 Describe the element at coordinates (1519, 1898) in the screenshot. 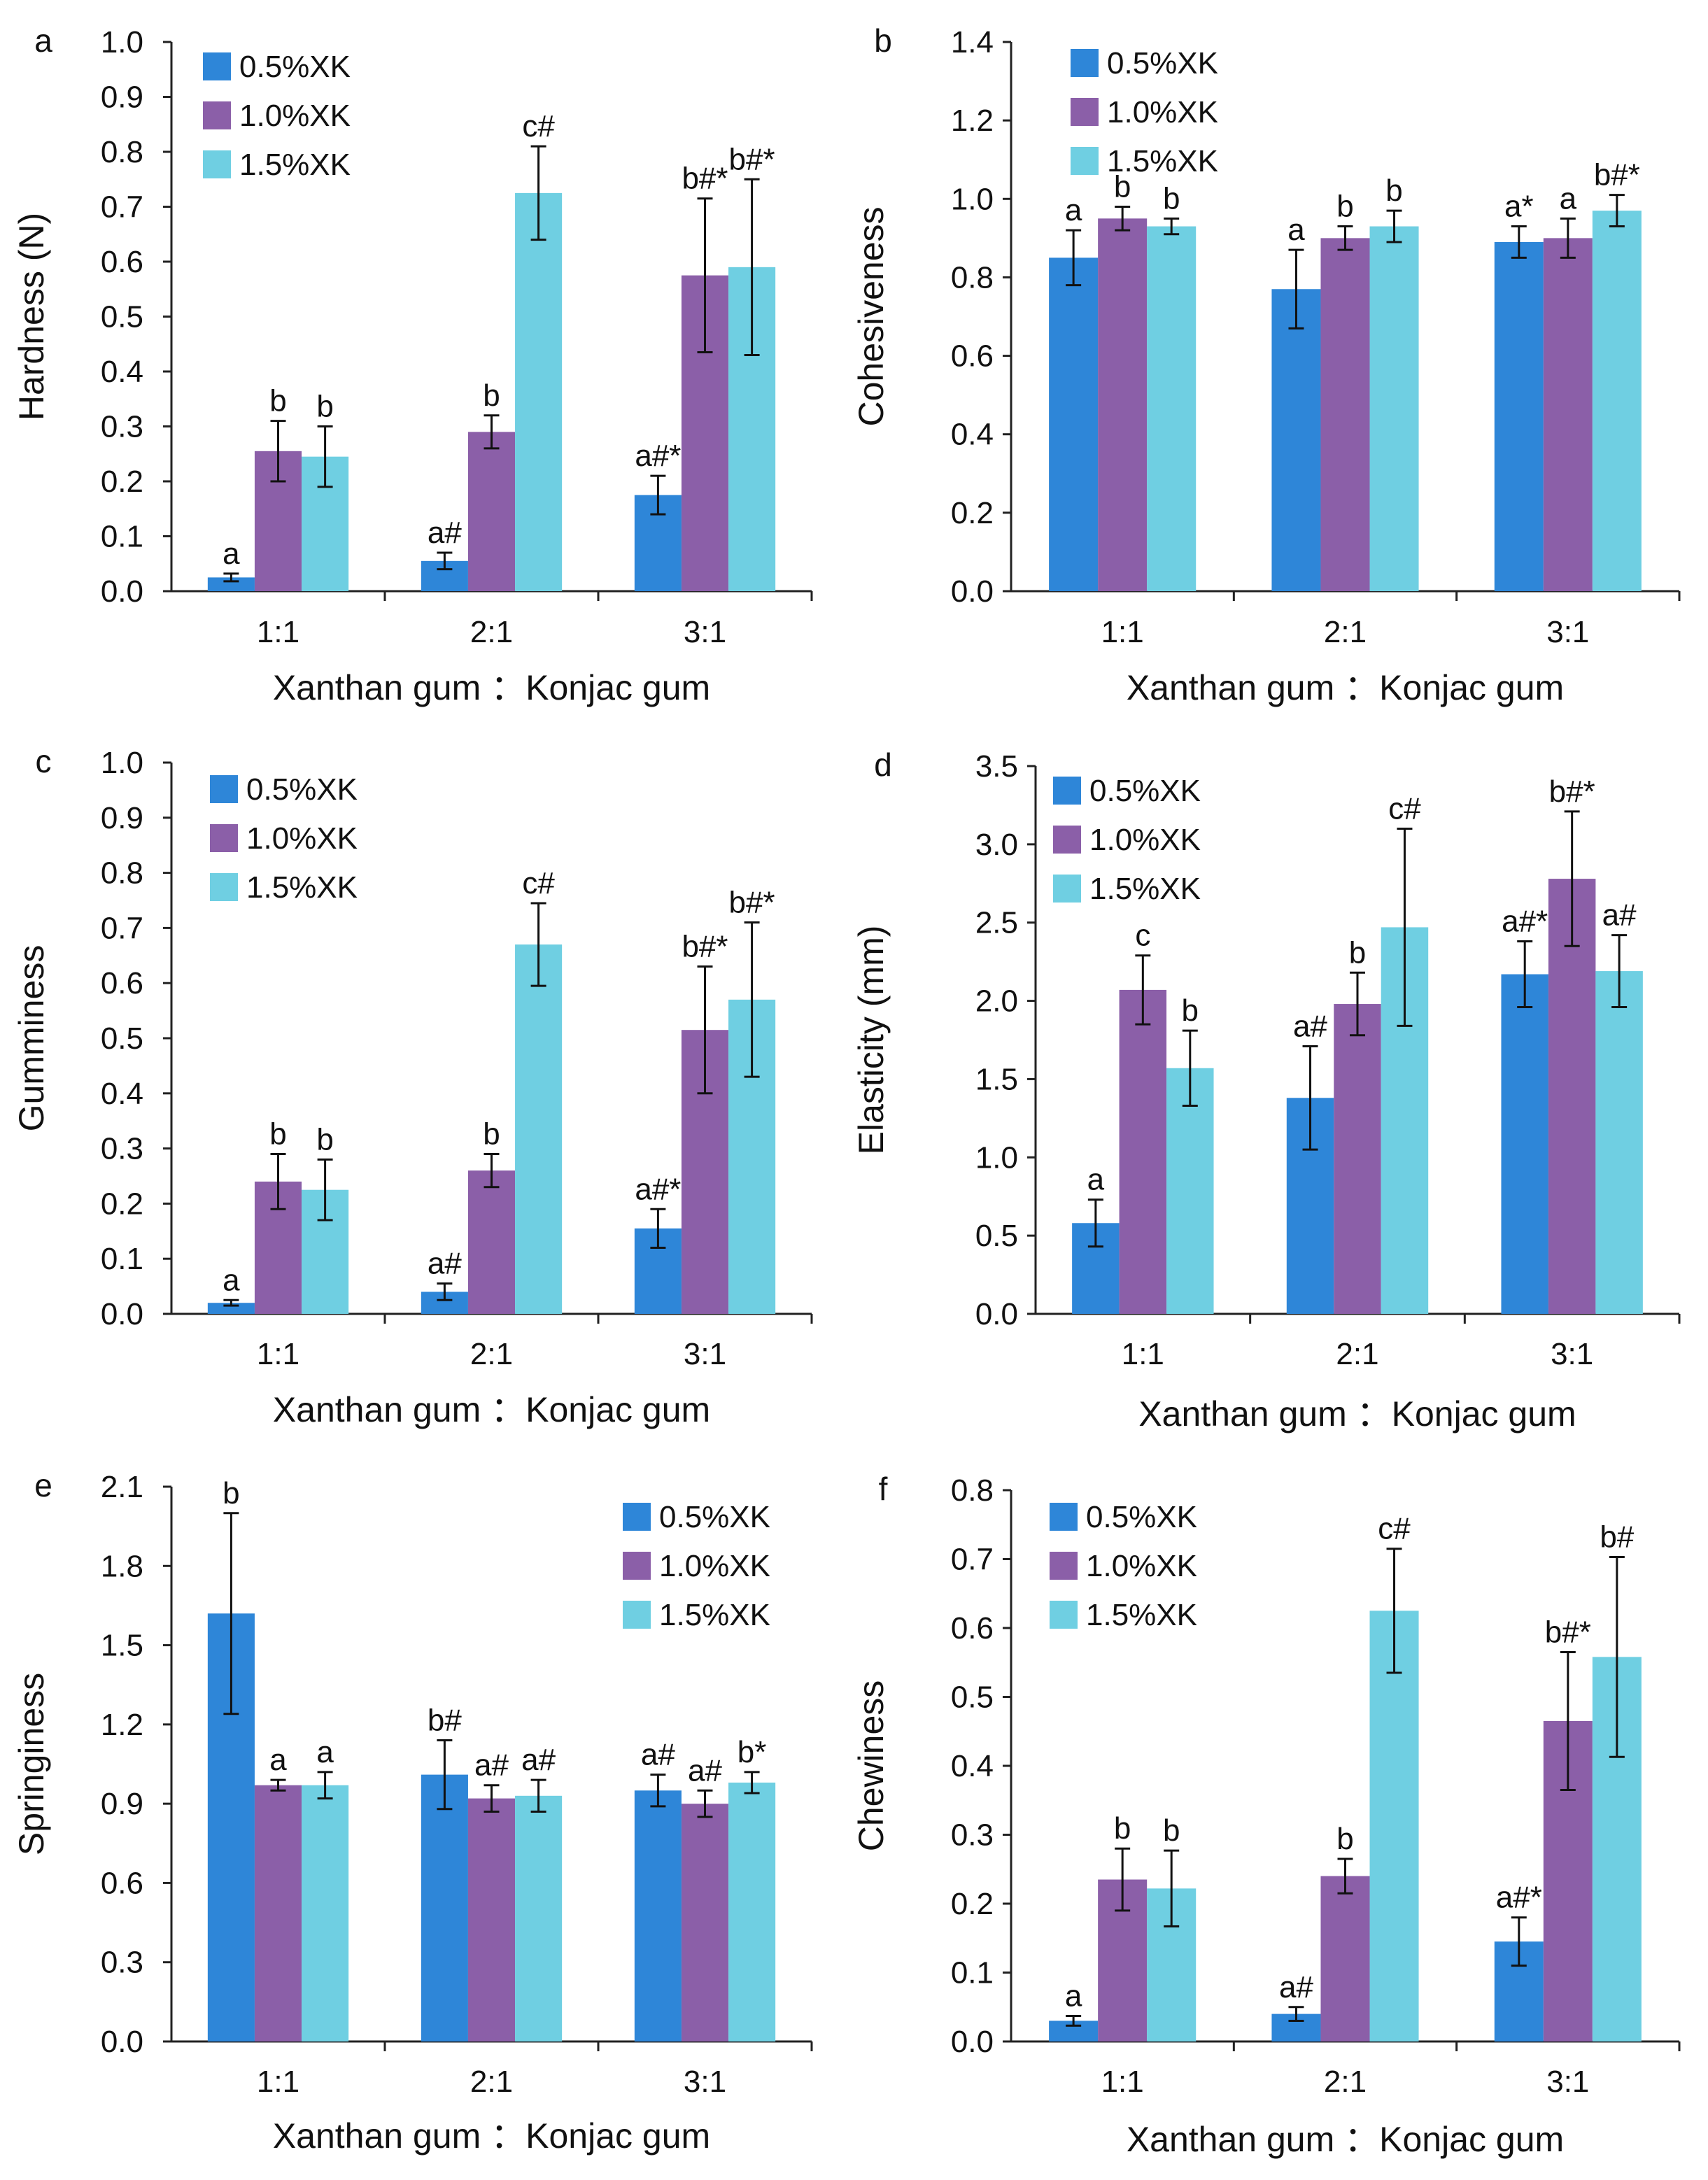

I see `significance-label: a#*` at that location.